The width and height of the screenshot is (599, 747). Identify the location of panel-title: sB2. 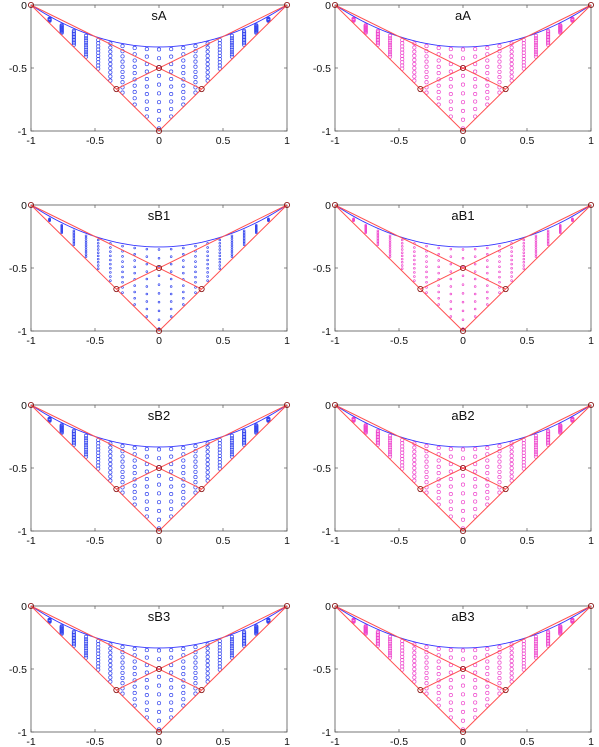
(159, 415).